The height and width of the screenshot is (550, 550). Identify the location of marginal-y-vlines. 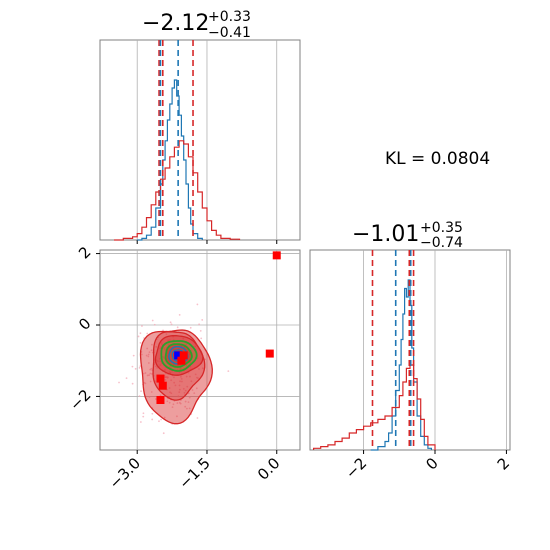
(393, 350).